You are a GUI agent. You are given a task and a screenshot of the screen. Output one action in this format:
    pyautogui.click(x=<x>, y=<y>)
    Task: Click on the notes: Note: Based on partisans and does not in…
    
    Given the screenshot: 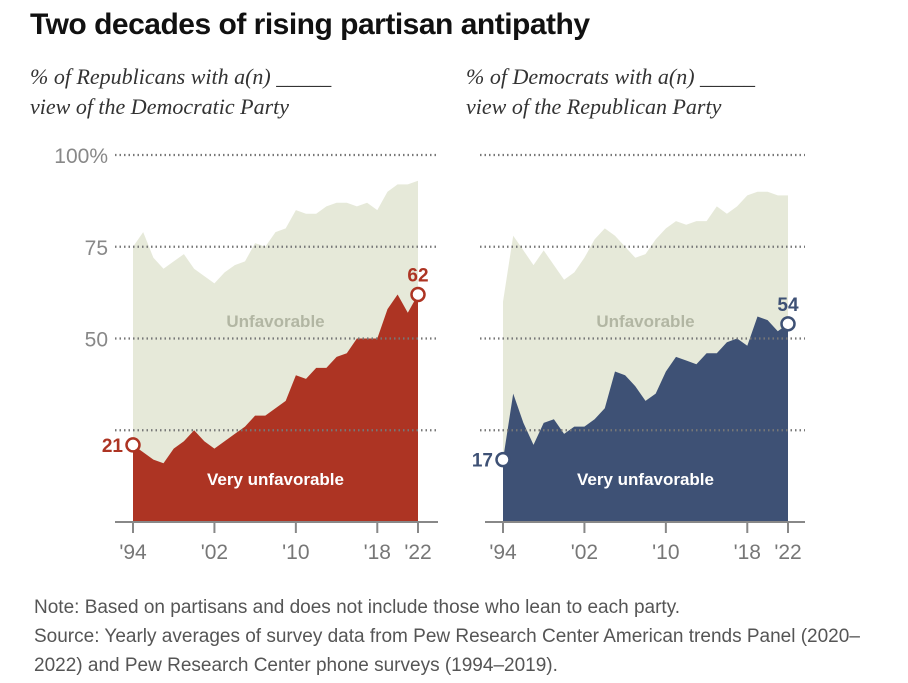 What is the action you would take?
    pyautogui.click(x=471, y=636)
    